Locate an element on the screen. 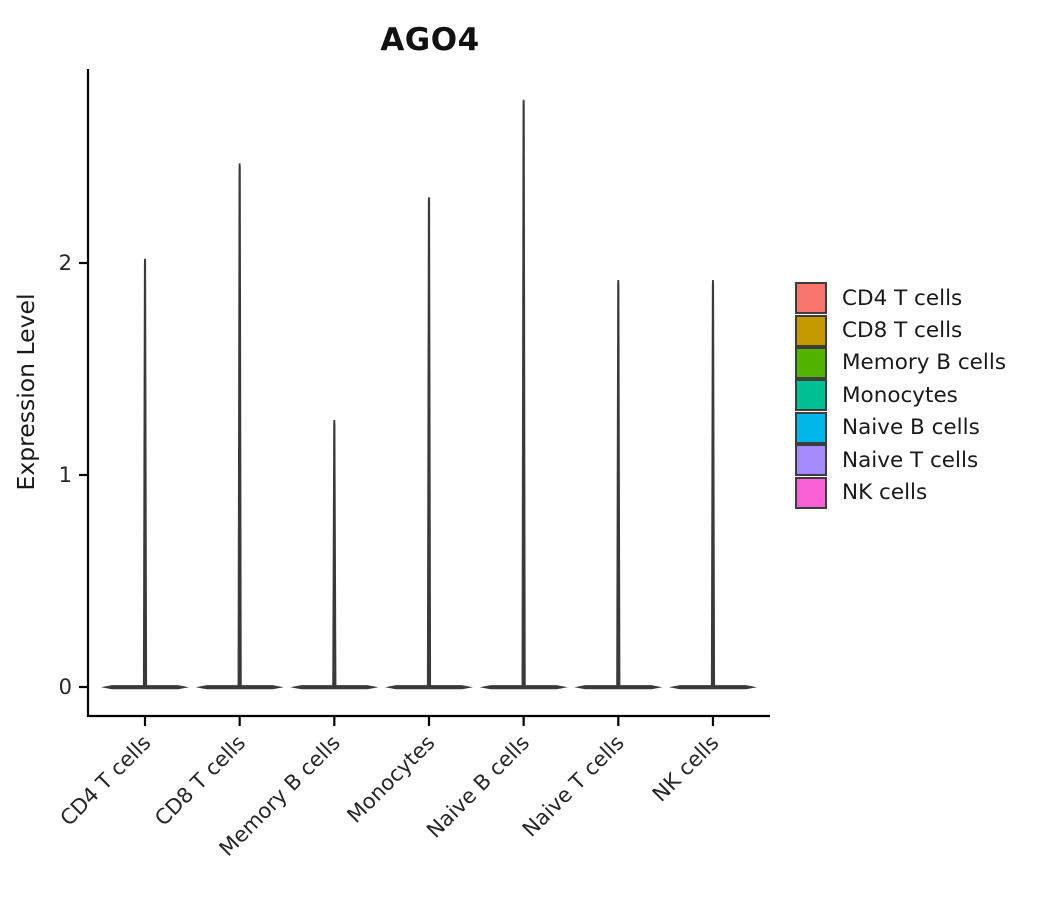  legend-item: Naive T cells is located at coordinates (900, 460).